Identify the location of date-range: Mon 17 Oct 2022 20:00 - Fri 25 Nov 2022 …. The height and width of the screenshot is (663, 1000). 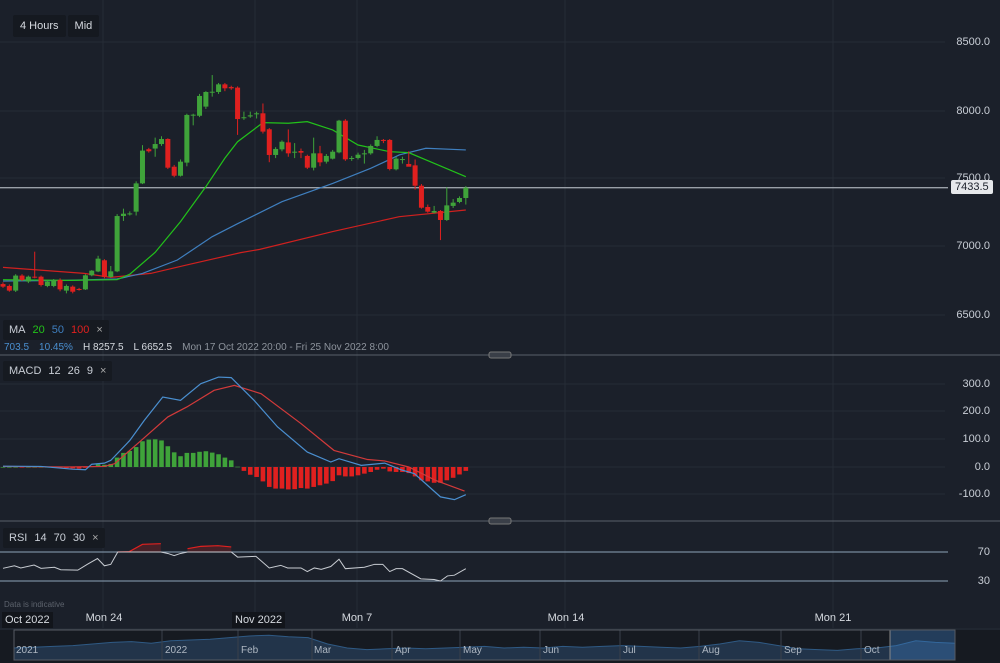
(285, 347).